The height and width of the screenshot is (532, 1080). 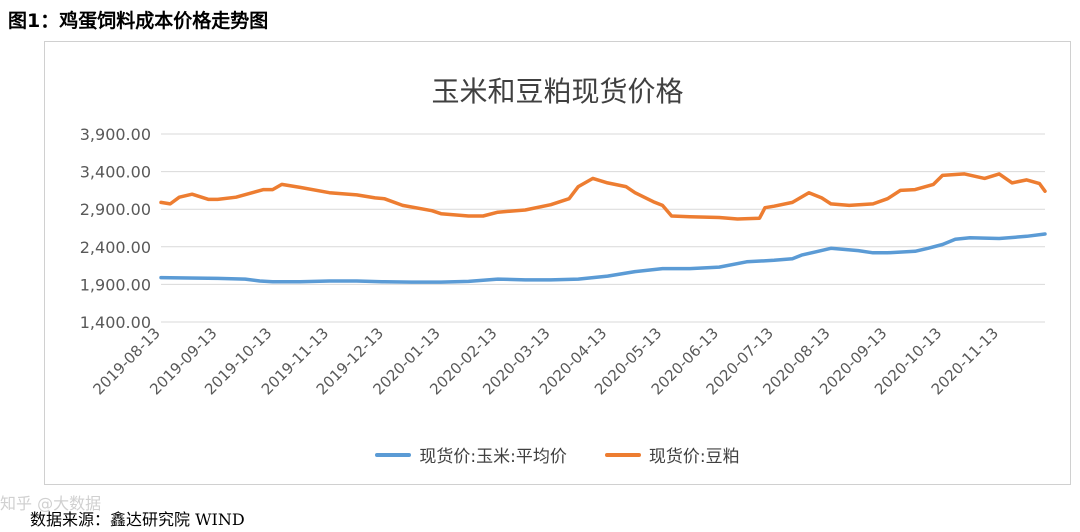 What do you see at coordinates (622, 454) in the screenshot?
I see `legend-swatch-soymeal` at bounding box center [622, 454].